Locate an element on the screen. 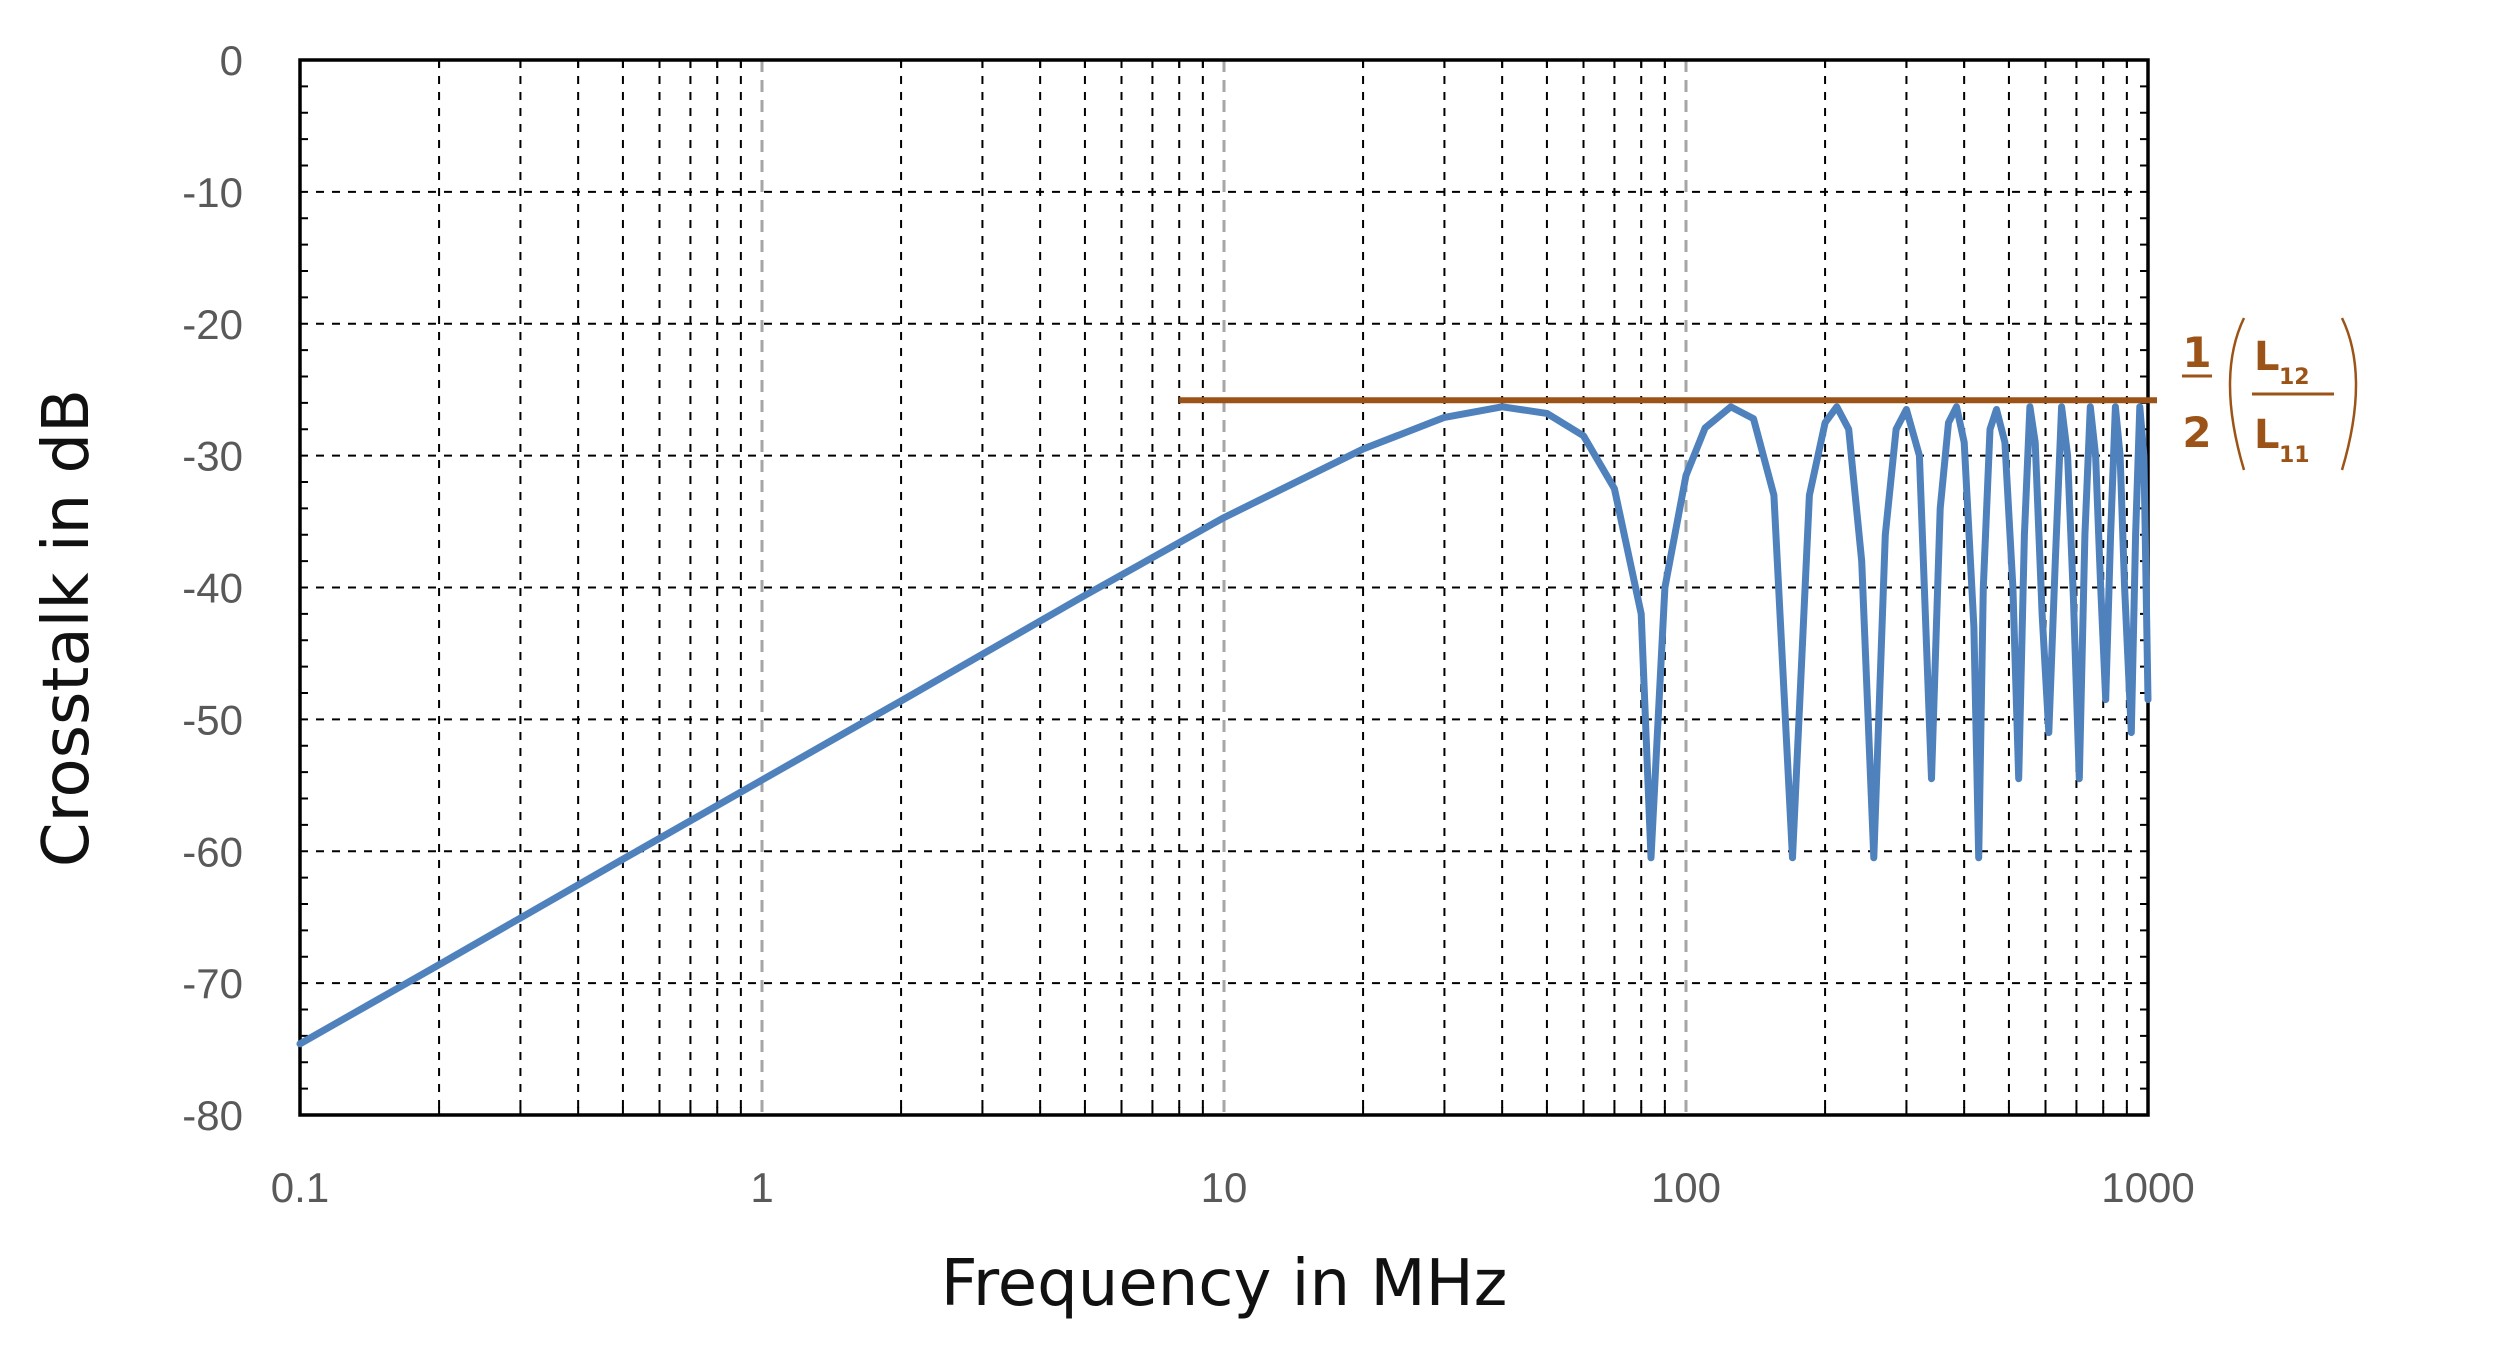 The image size is (2500, 1365). y-tick-label: -10 is located at coordinates (212, 192).